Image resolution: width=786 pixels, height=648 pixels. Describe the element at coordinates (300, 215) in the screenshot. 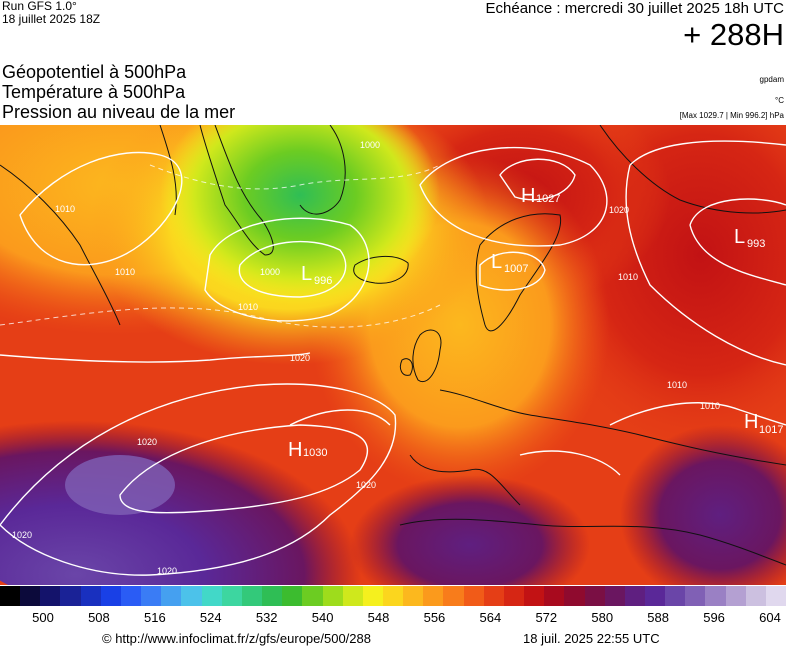

I see `field-cold-core` at that location.